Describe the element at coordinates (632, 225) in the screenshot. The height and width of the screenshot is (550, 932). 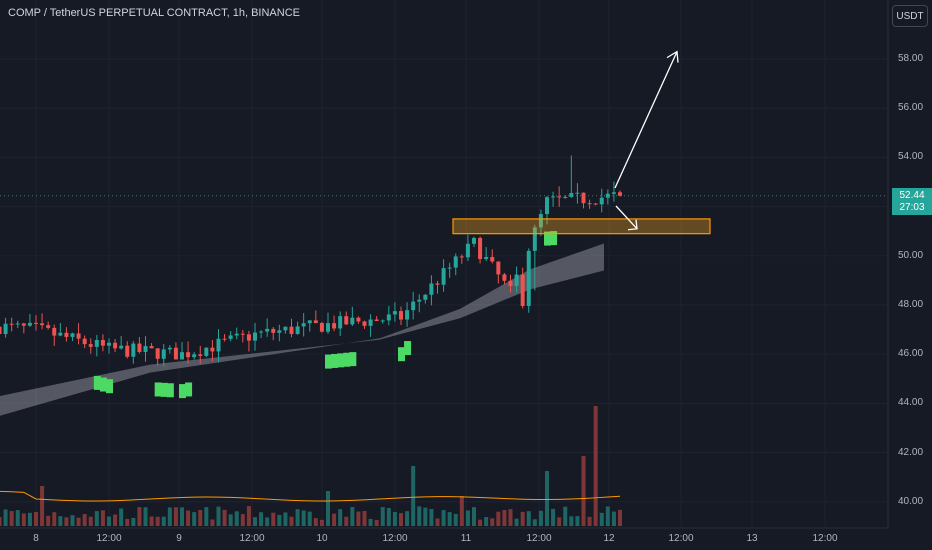
I see `down-arrow-head` at that location.